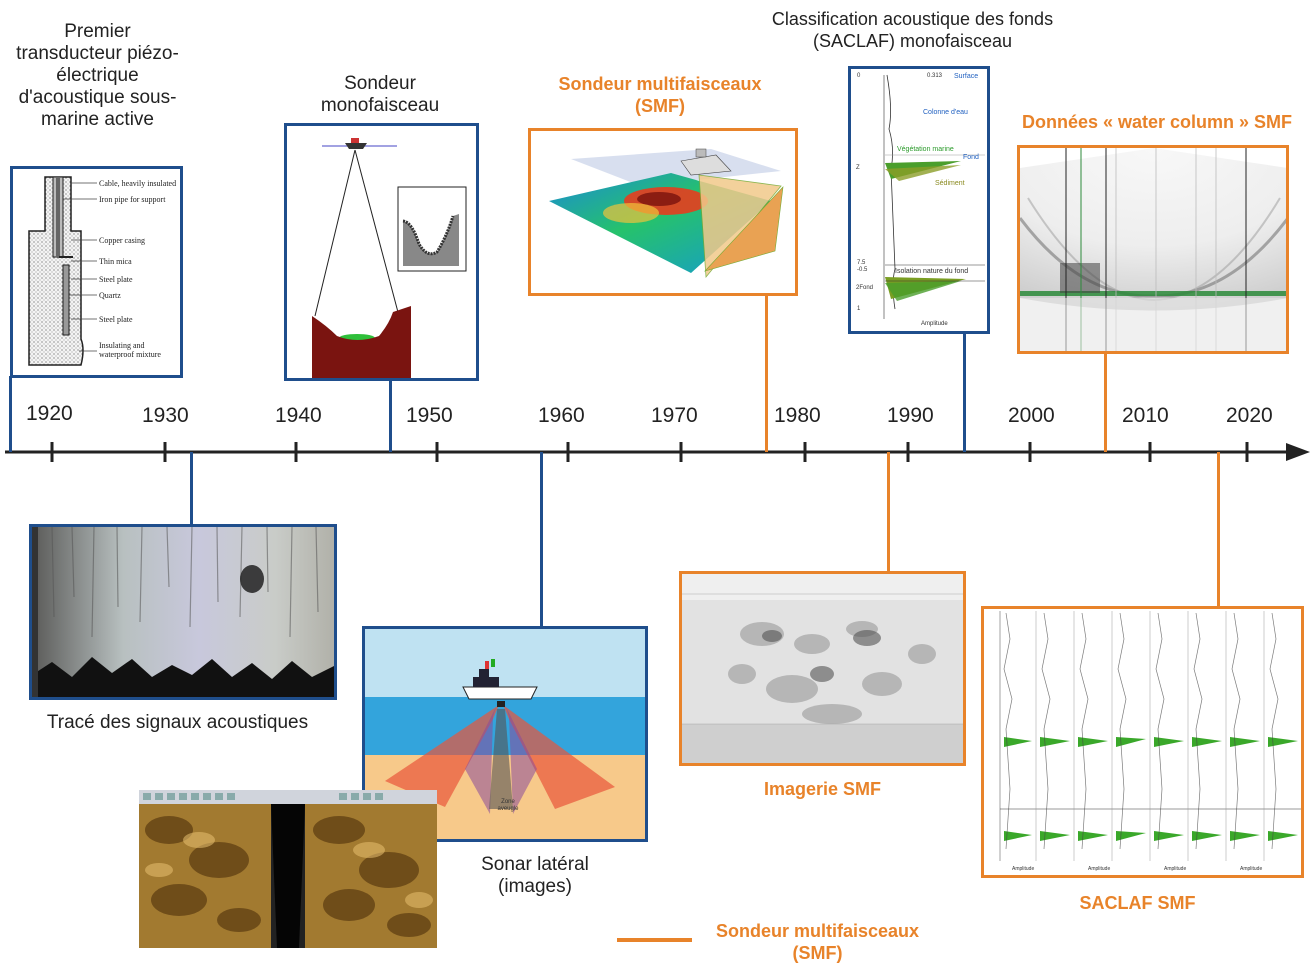  I want to click on timeline-axis, so click(657, 452).